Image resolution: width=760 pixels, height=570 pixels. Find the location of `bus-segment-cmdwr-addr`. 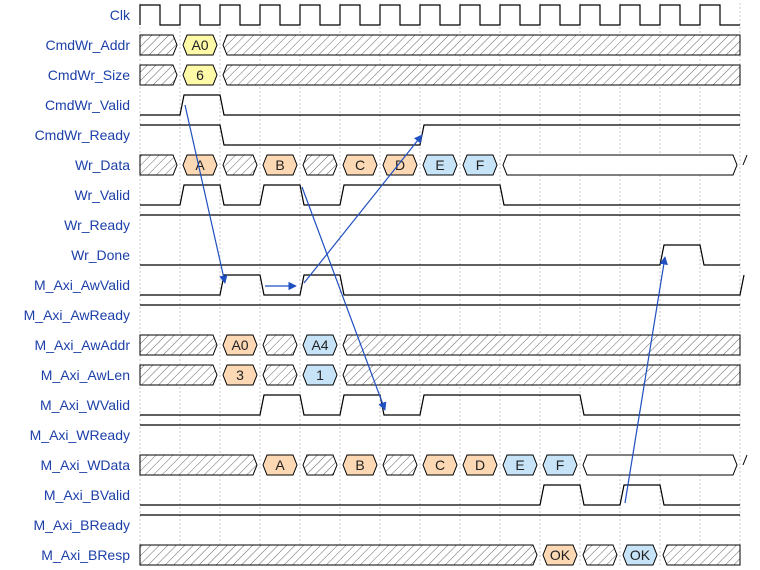

bus-segment-cmdwr-addr is located at coordinates (200, 45).